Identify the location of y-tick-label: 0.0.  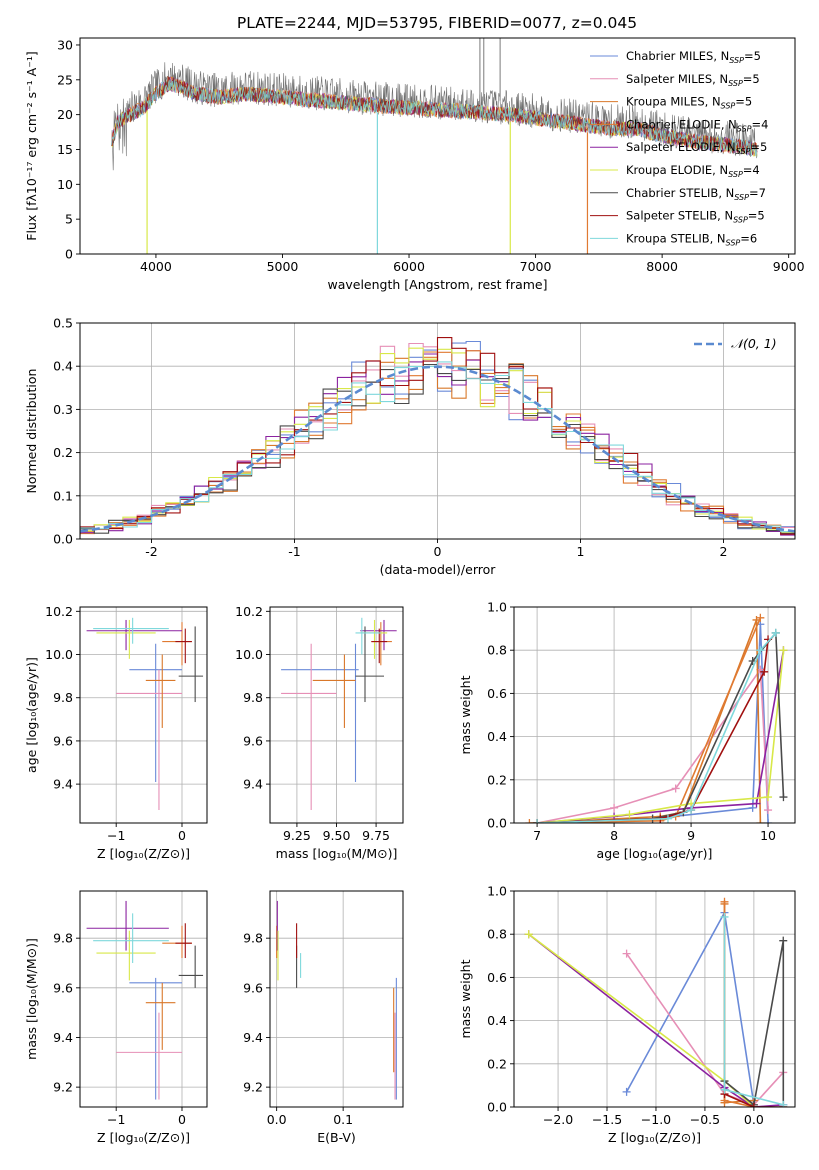
(497, 1107).